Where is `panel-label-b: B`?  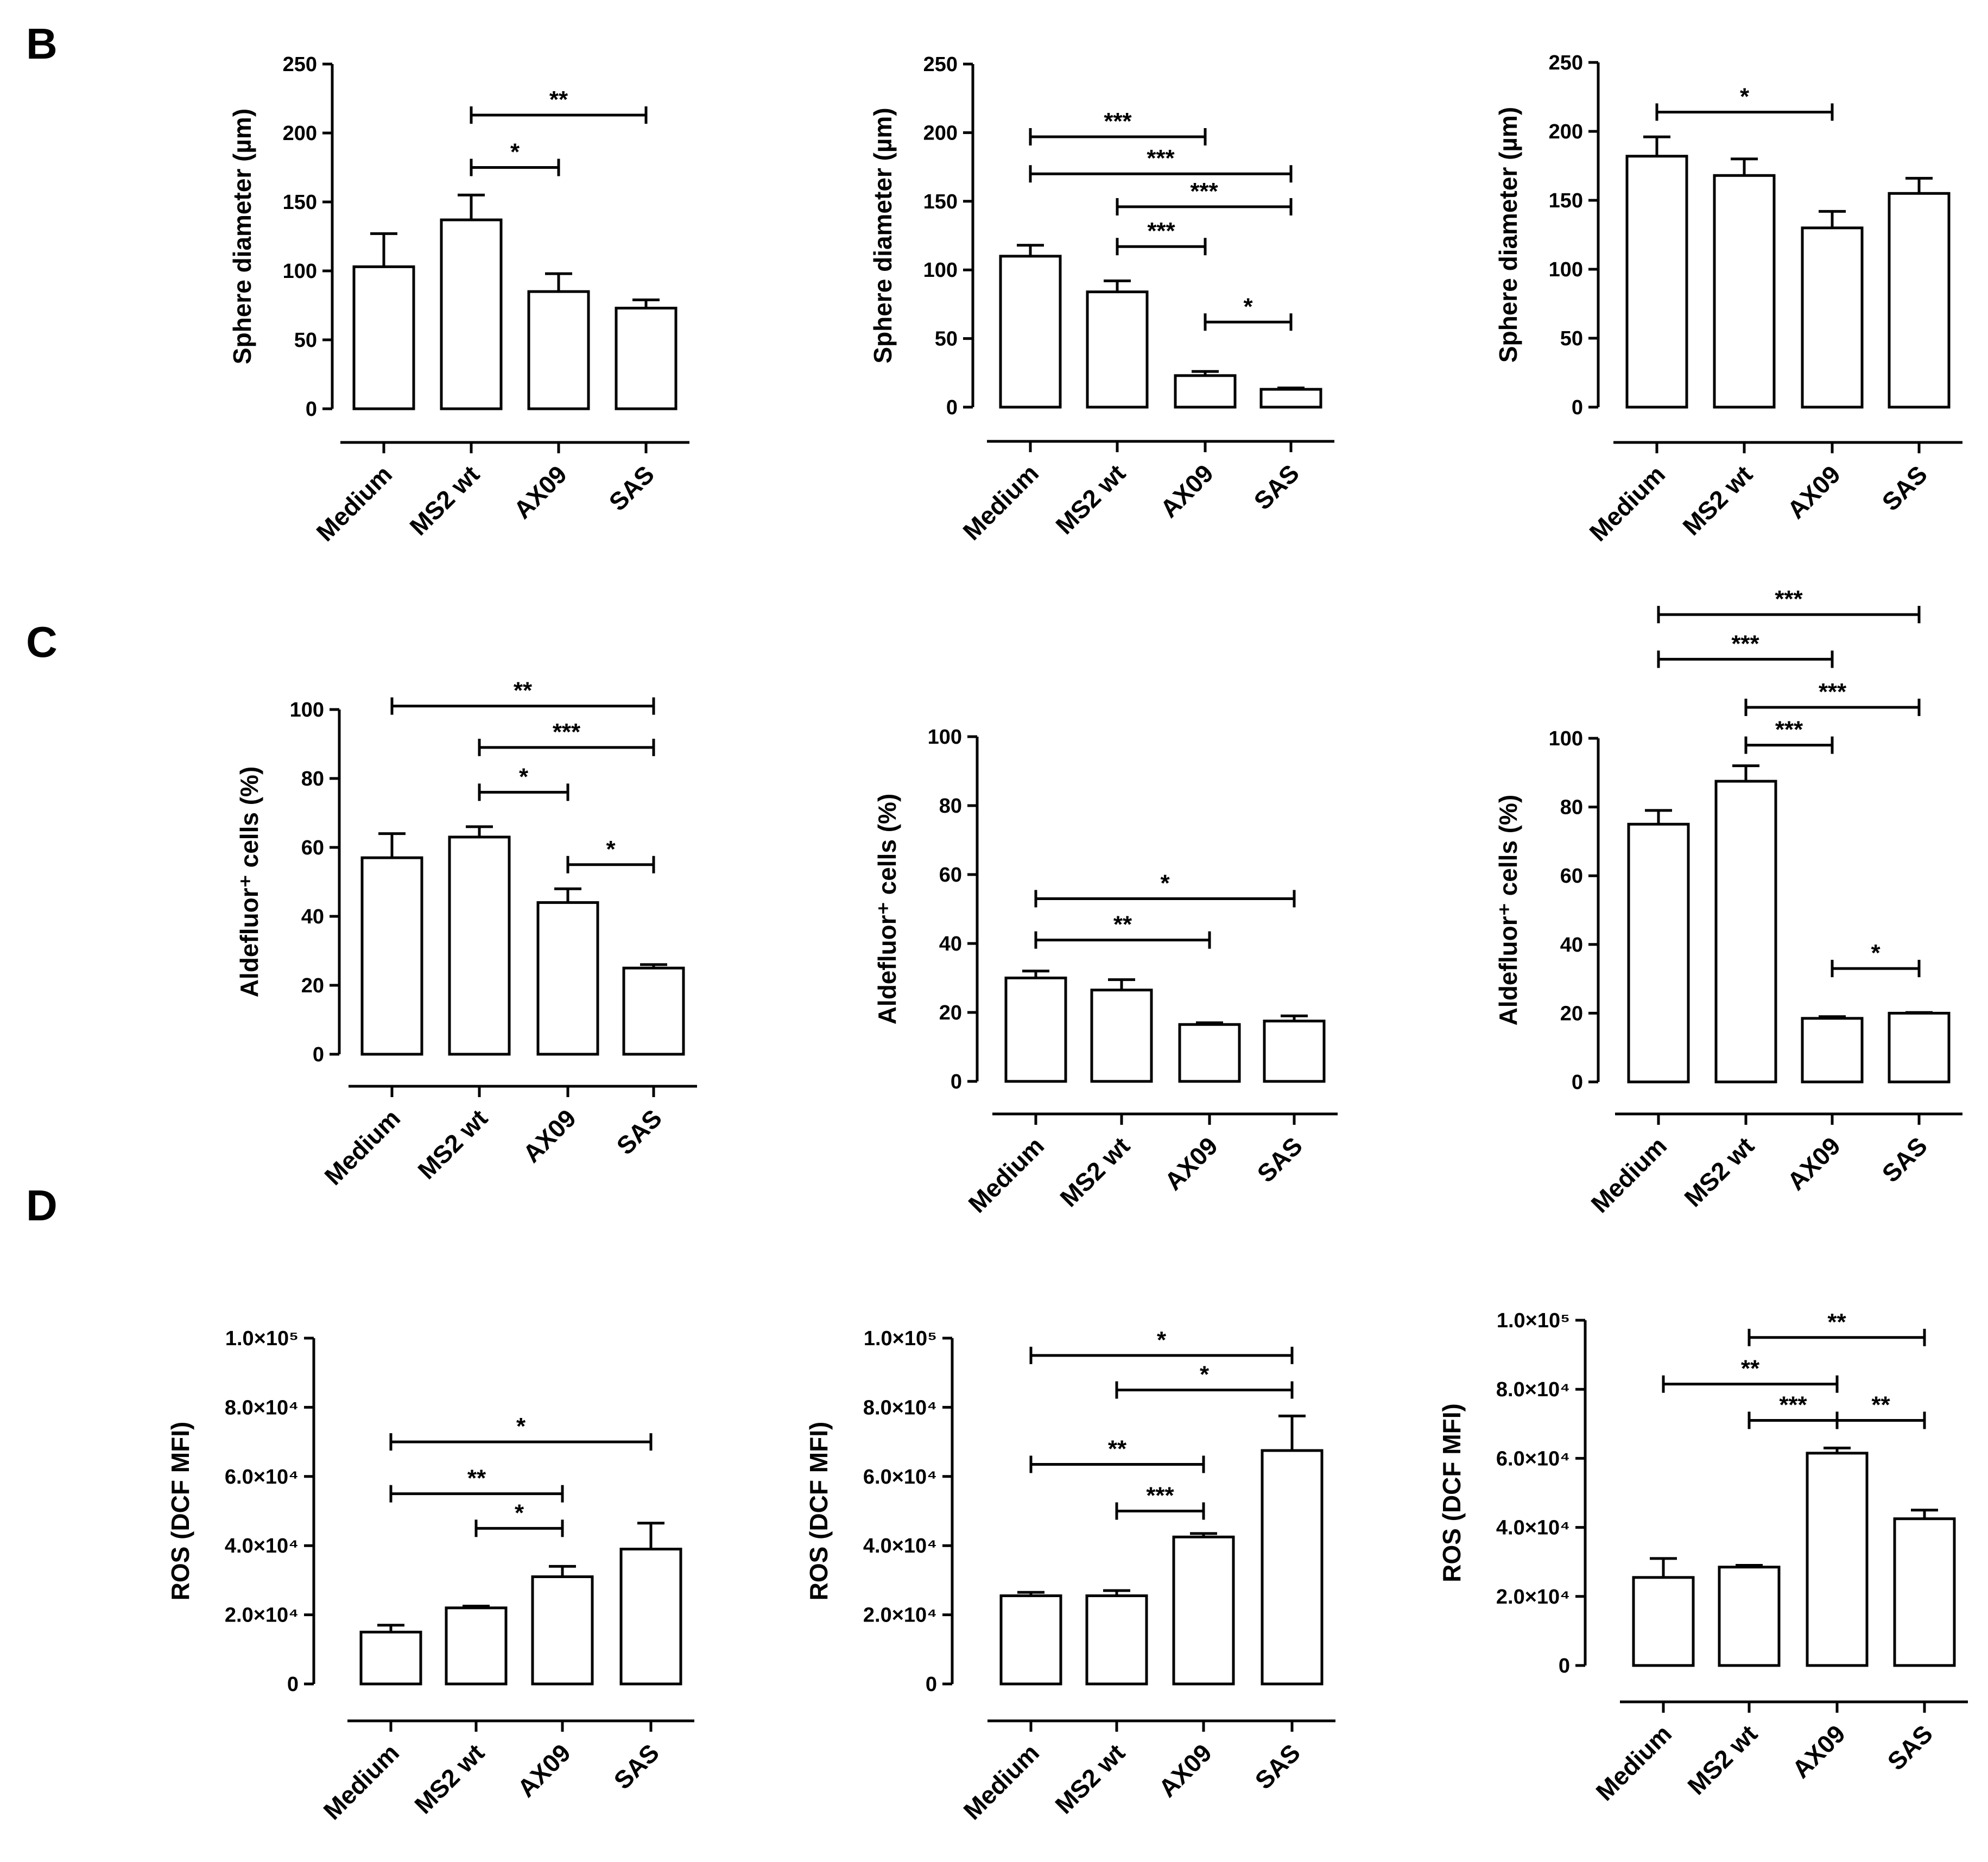 panel-label-b: B is located at coordinates (42, 44).